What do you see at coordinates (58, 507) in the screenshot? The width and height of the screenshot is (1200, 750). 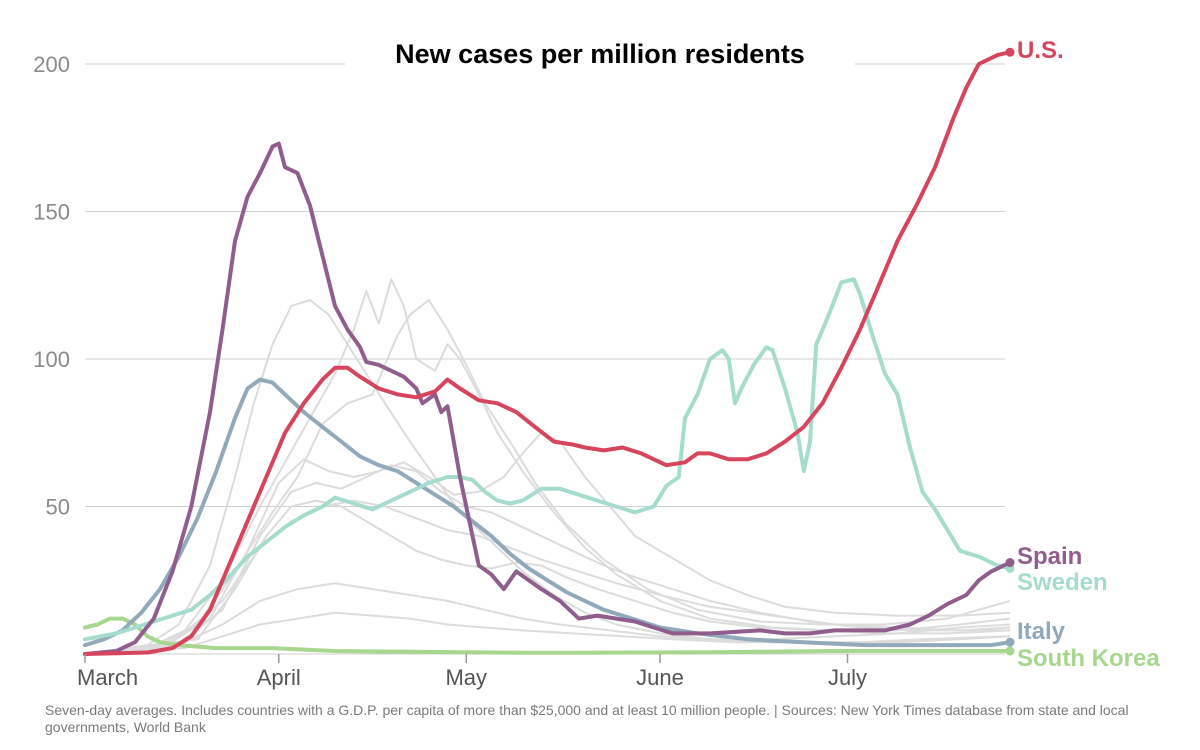 I see `y-tick-label: 50` at bounding box center [58, 507].